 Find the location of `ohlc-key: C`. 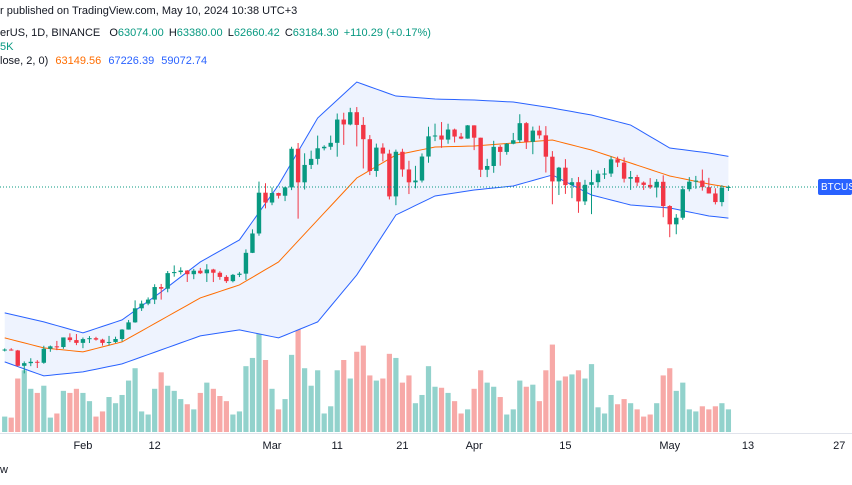

ohlc-key: C is located at coordinates (289, 33).